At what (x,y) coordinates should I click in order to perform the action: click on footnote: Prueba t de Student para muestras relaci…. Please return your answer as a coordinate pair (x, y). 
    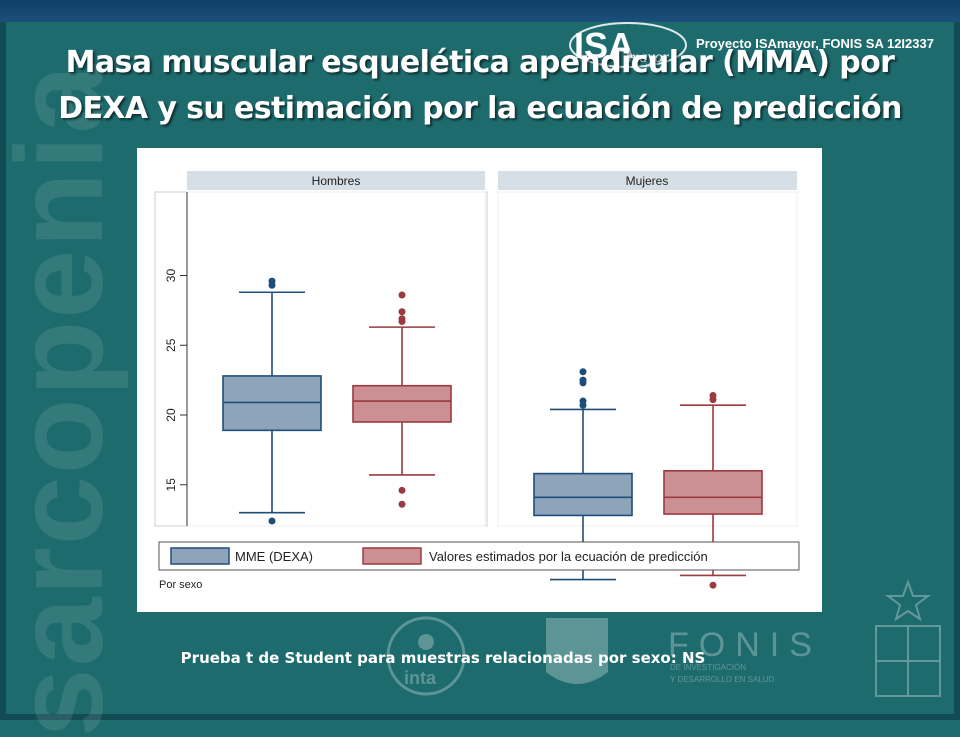
    Looking at the image, I should click on (443, 658).